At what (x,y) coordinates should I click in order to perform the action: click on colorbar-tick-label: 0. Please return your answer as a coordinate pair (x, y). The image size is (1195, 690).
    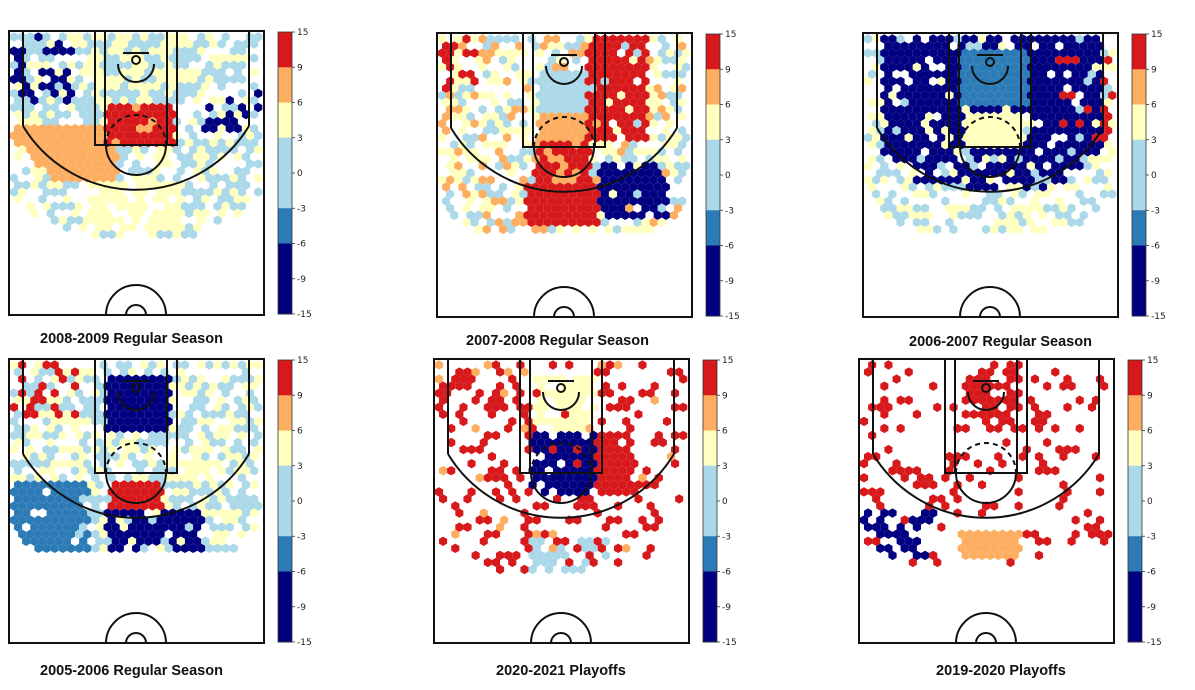
    Looking at the image, I should click on (300, 502).